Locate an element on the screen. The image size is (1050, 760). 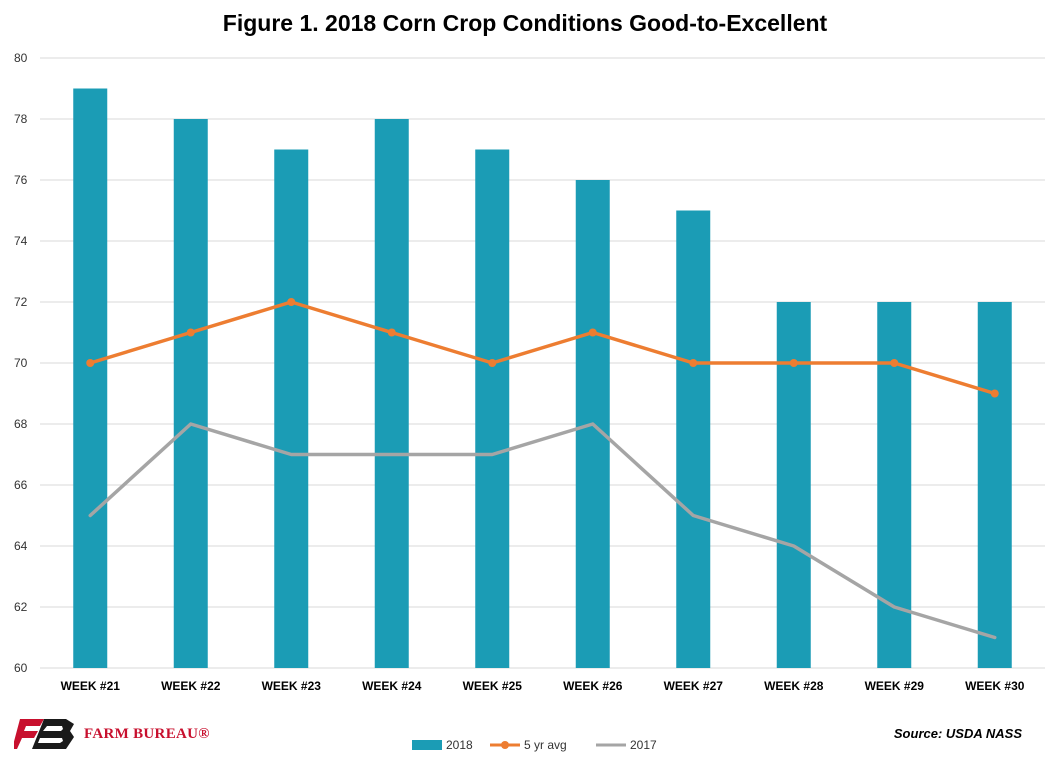
legend-marker is located at coordinates (505, 745).